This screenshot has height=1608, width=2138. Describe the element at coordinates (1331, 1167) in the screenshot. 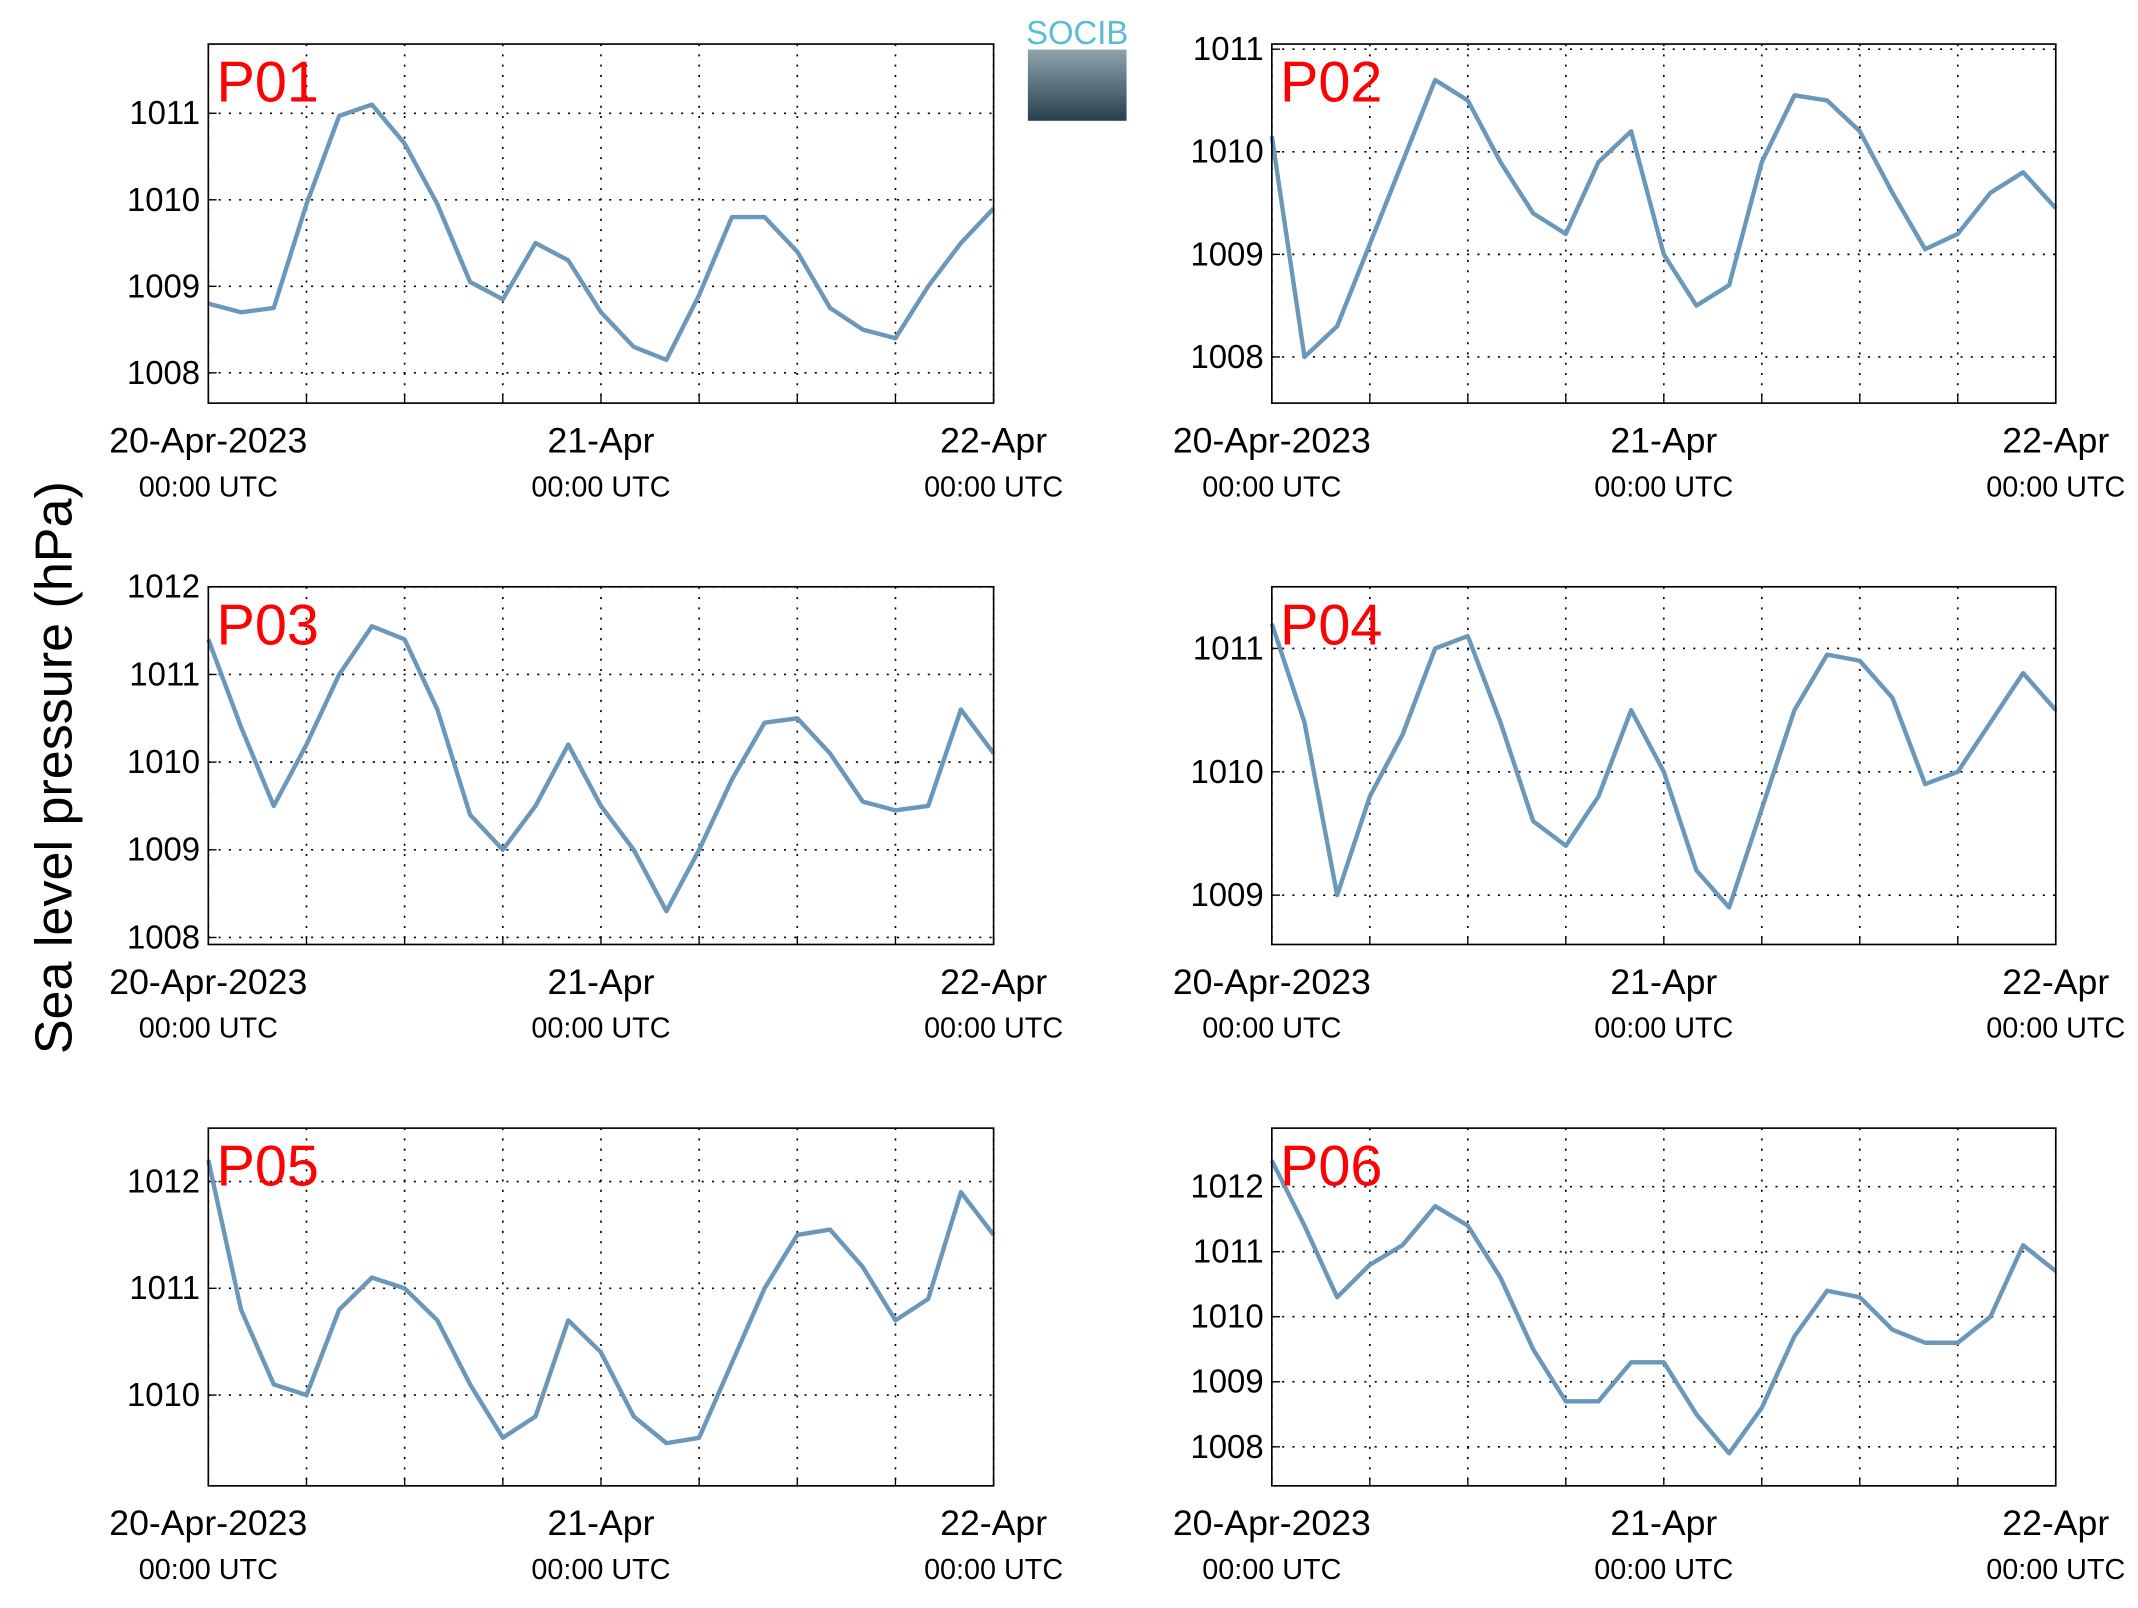

I see `panel-title: P06` at that location.